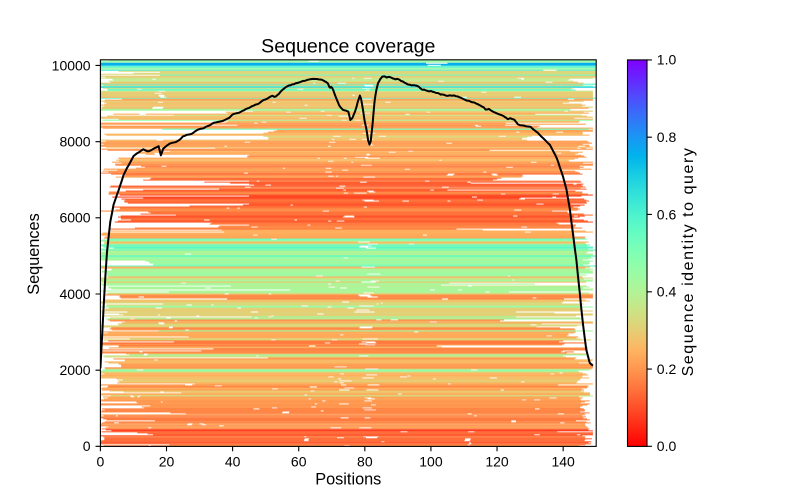 The image size is (800, 500). What do you see at coordinates (365, 461) in the screenshot?
I see `svg-text: 80` at bounding box center [365, 461].